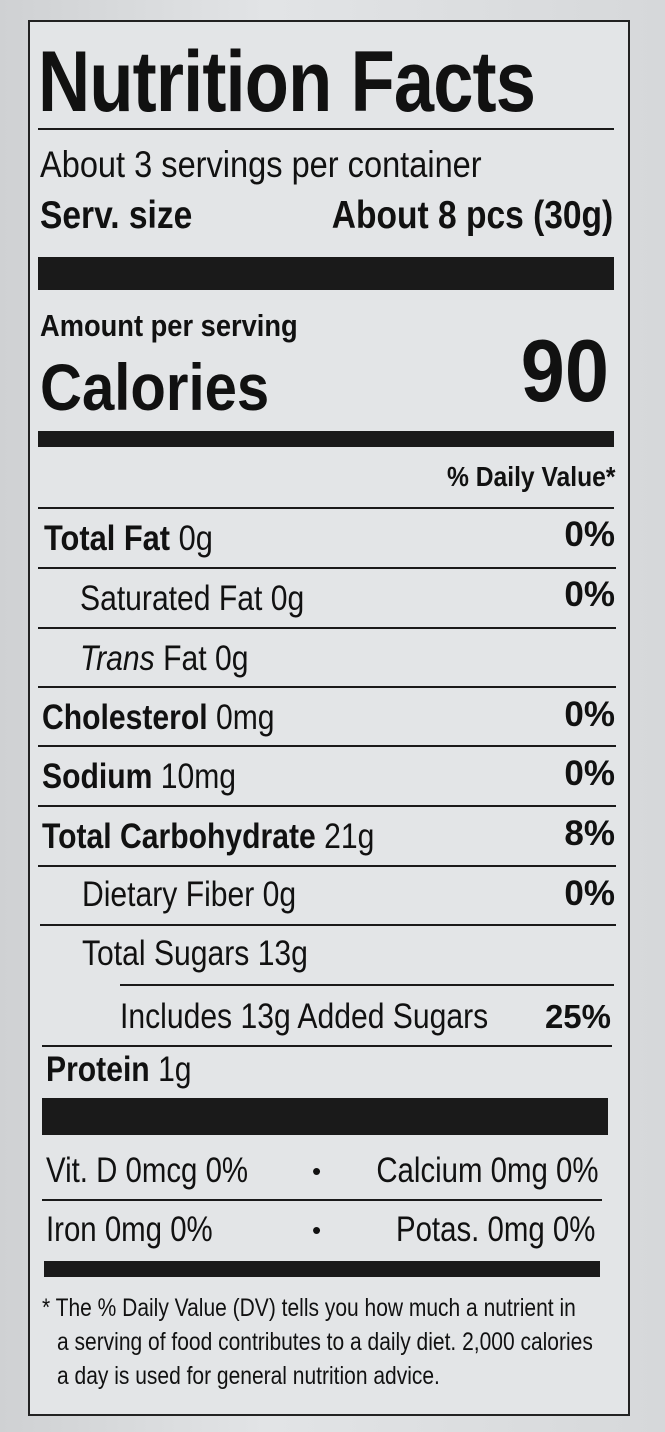 The image size is (665, 1432). What do you see at coordinates (98, 1069) in the screenshot?
I see `nutrient-name: Protein` at bounding box center [98, 1069].